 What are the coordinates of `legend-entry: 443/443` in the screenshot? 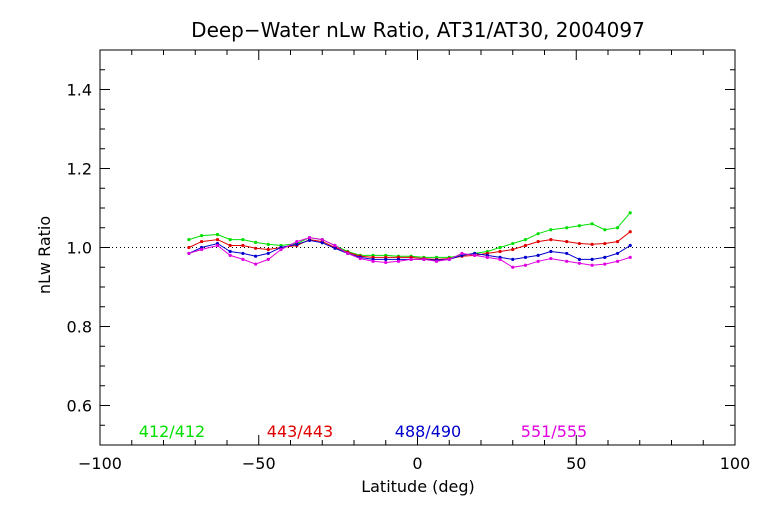 It's located at (300, 431).